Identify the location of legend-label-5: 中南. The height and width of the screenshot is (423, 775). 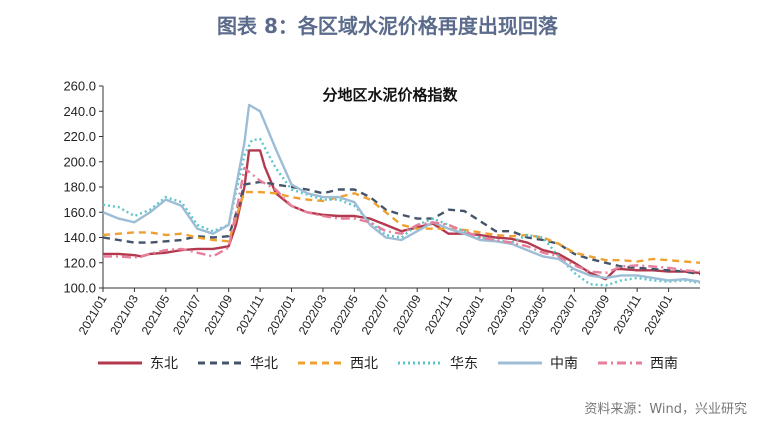
(564, 364).